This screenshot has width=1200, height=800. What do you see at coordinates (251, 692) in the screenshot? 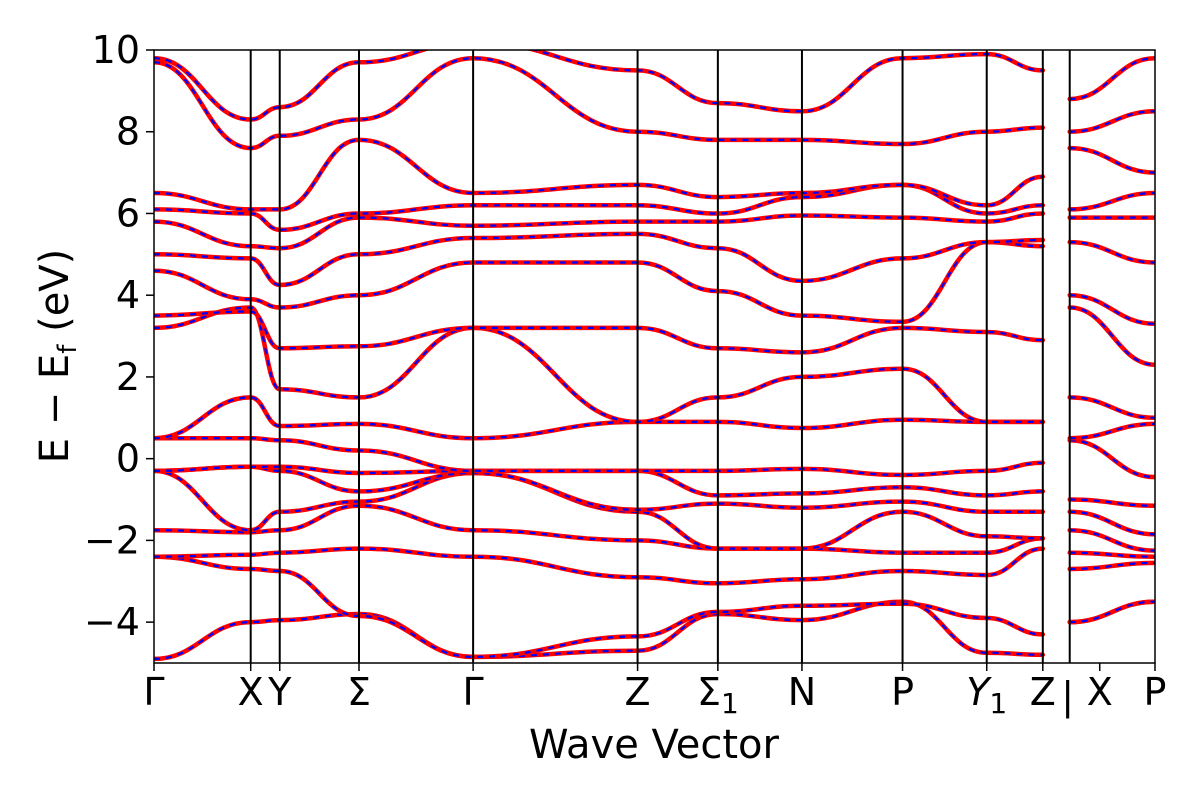
I see `x-tick-label-1: X` at bounding box center [251, 692].